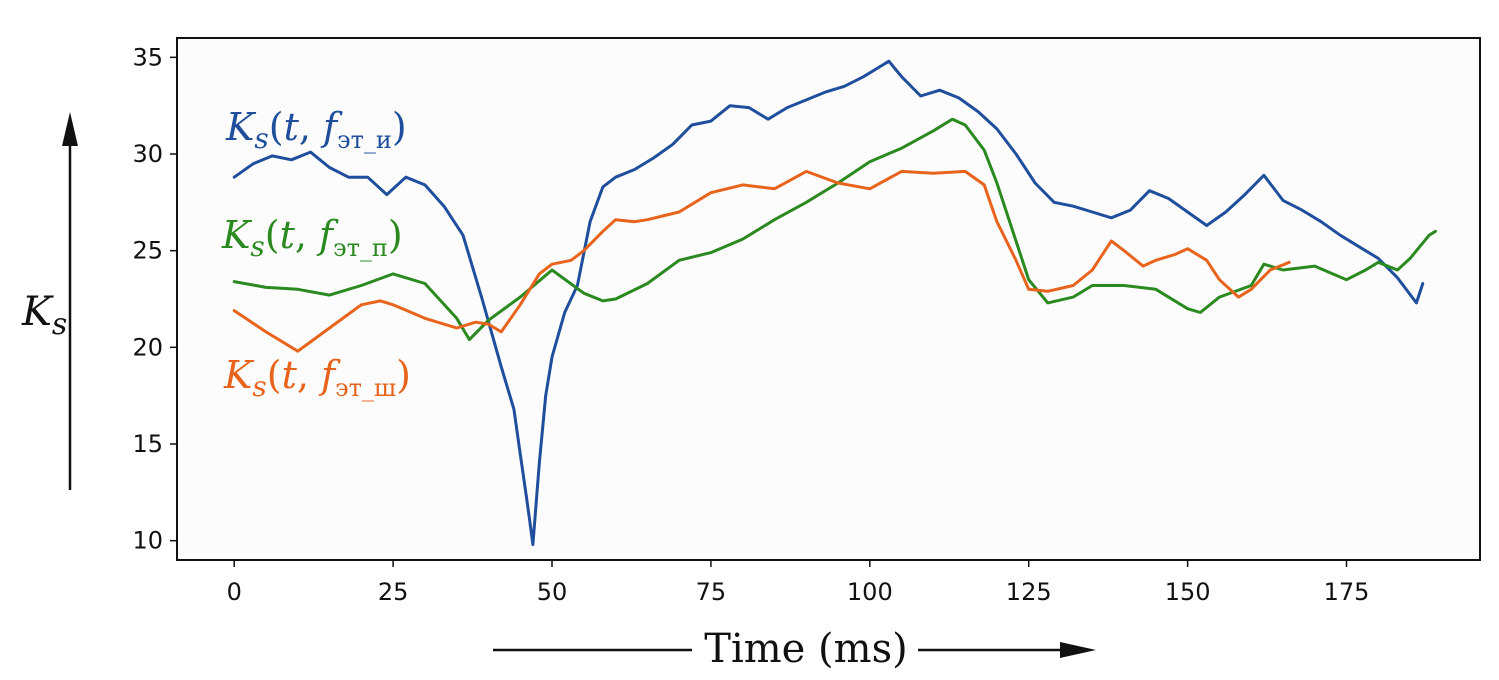  Describe the element at coordinates (870, 592) in the screenshot. I see `x-tick-label: 100` at that location.